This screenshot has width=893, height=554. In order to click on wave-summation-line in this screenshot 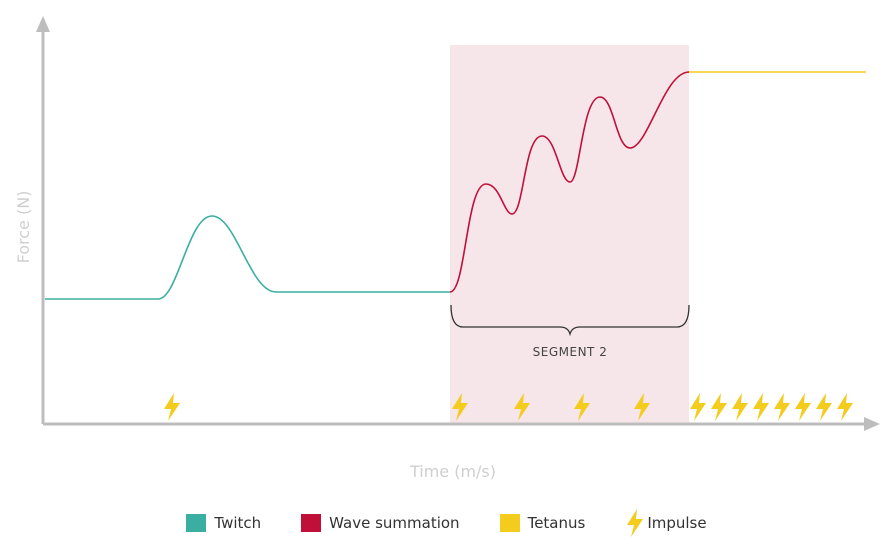, I will do `click(569, 182)`.